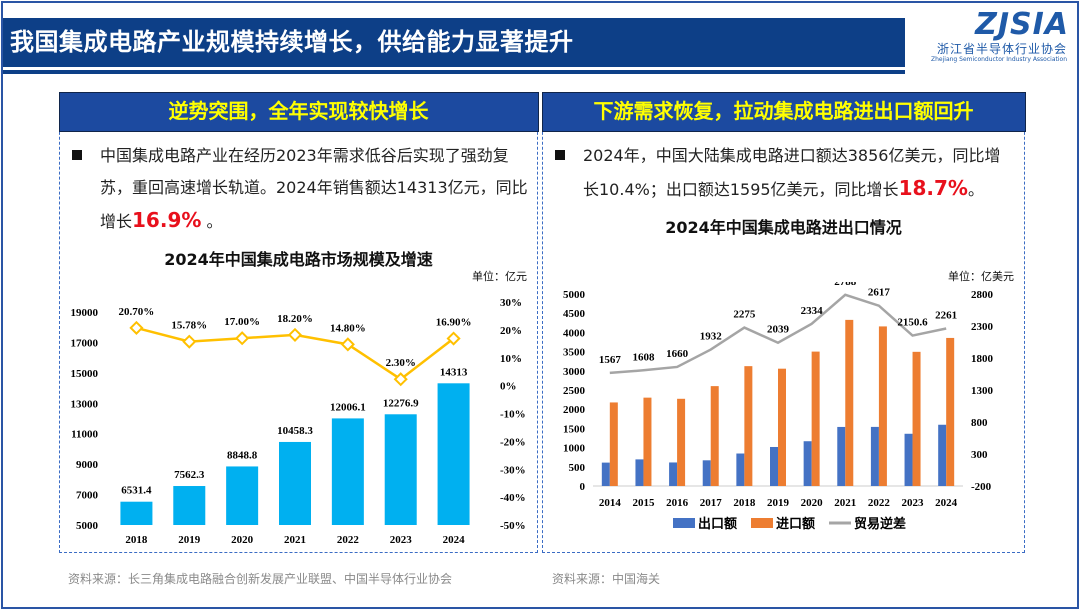 This screenshot has width=1080, height=610. I want to click on bar-label: 10458.3, so click(295, 431).